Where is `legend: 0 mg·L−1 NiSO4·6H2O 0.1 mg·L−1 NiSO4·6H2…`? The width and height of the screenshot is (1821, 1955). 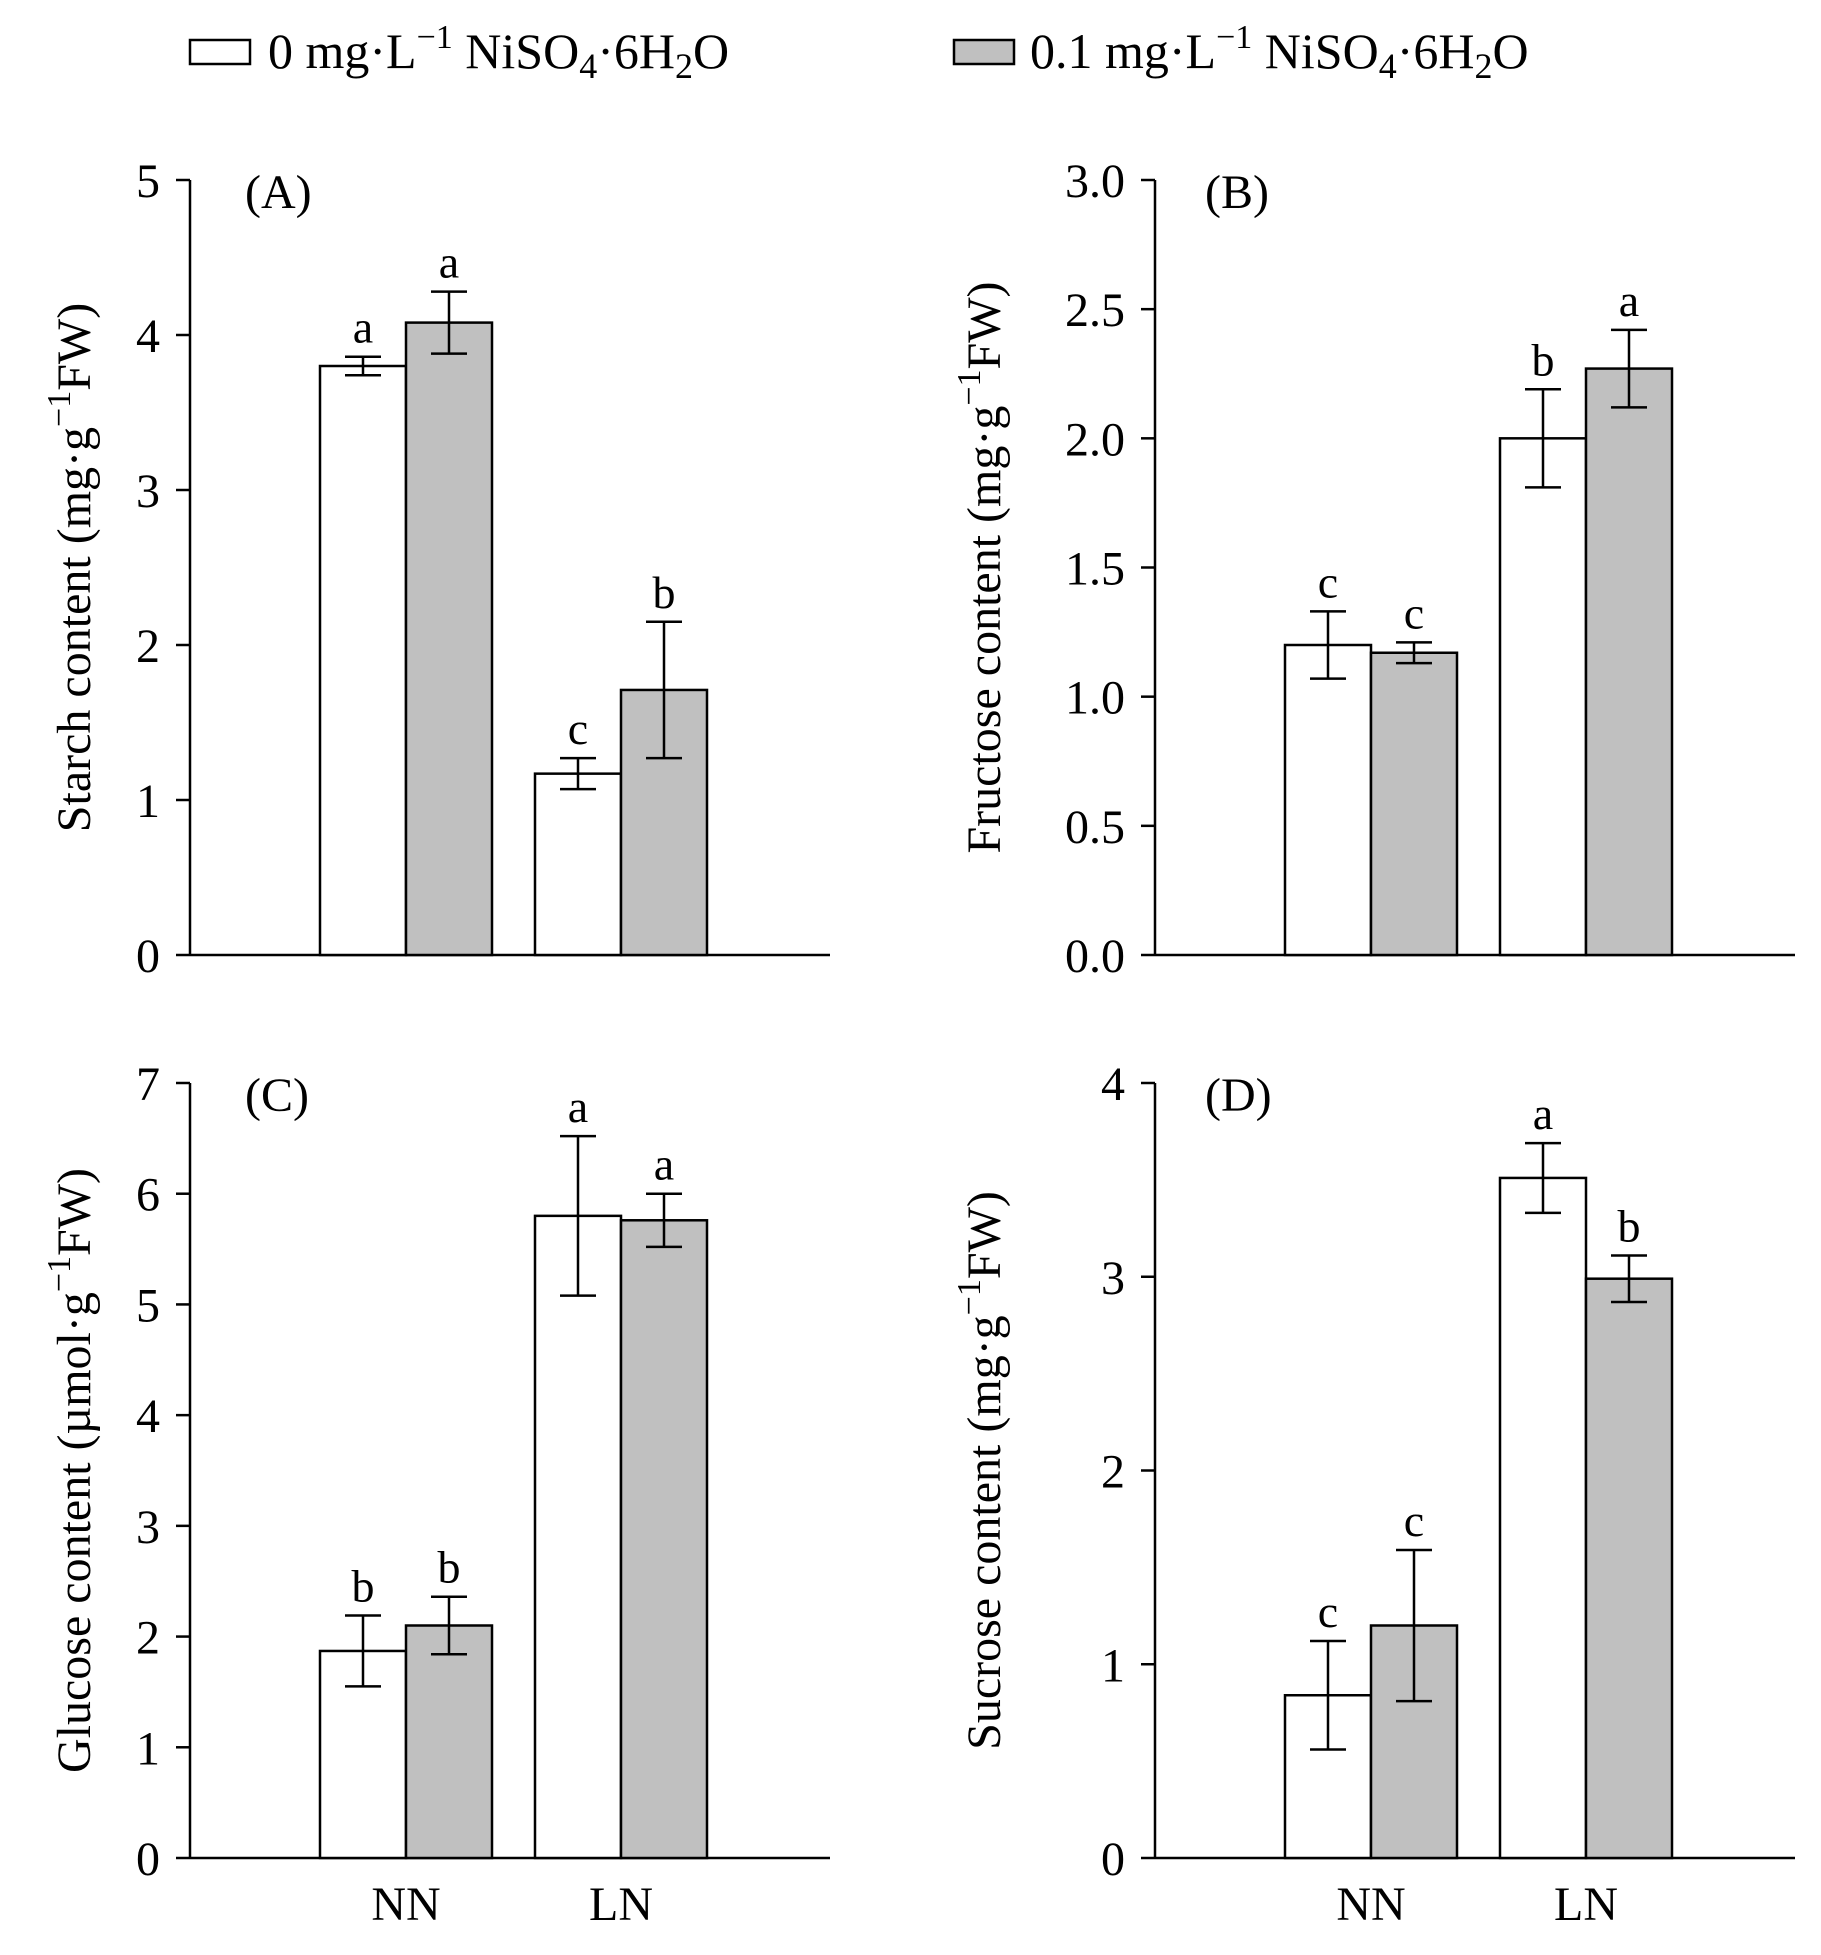 legend: 0 mg·L−1 NiSO4·6H2O 0.1 mg·L−1 NiSO4·6H2… is located at coordinates (858, 52).